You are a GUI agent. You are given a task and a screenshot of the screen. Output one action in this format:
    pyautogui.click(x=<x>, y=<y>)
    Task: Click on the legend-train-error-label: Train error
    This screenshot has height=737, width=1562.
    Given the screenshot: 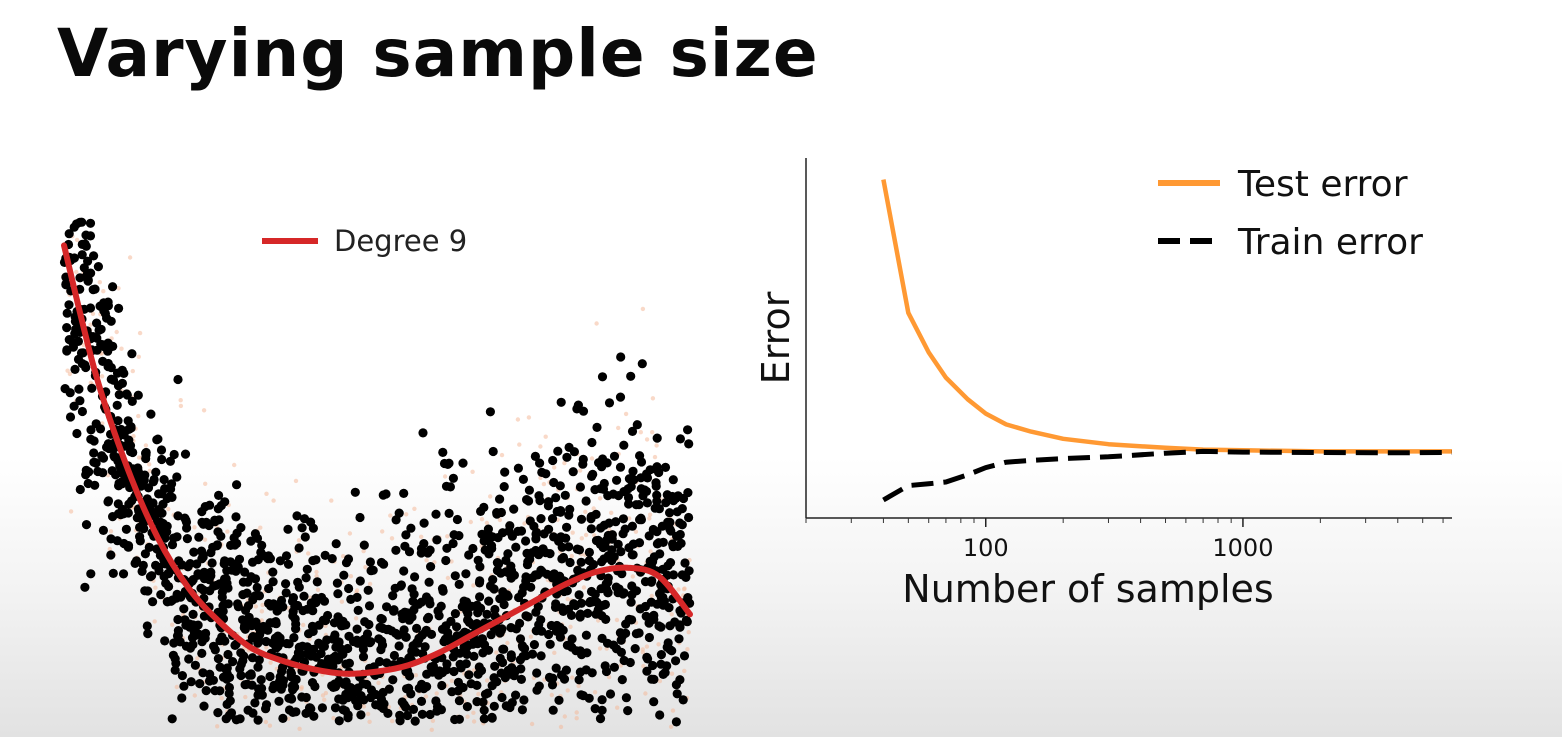 What is the action you would take?
    pyautogui.click(x=1330, y=242)
    